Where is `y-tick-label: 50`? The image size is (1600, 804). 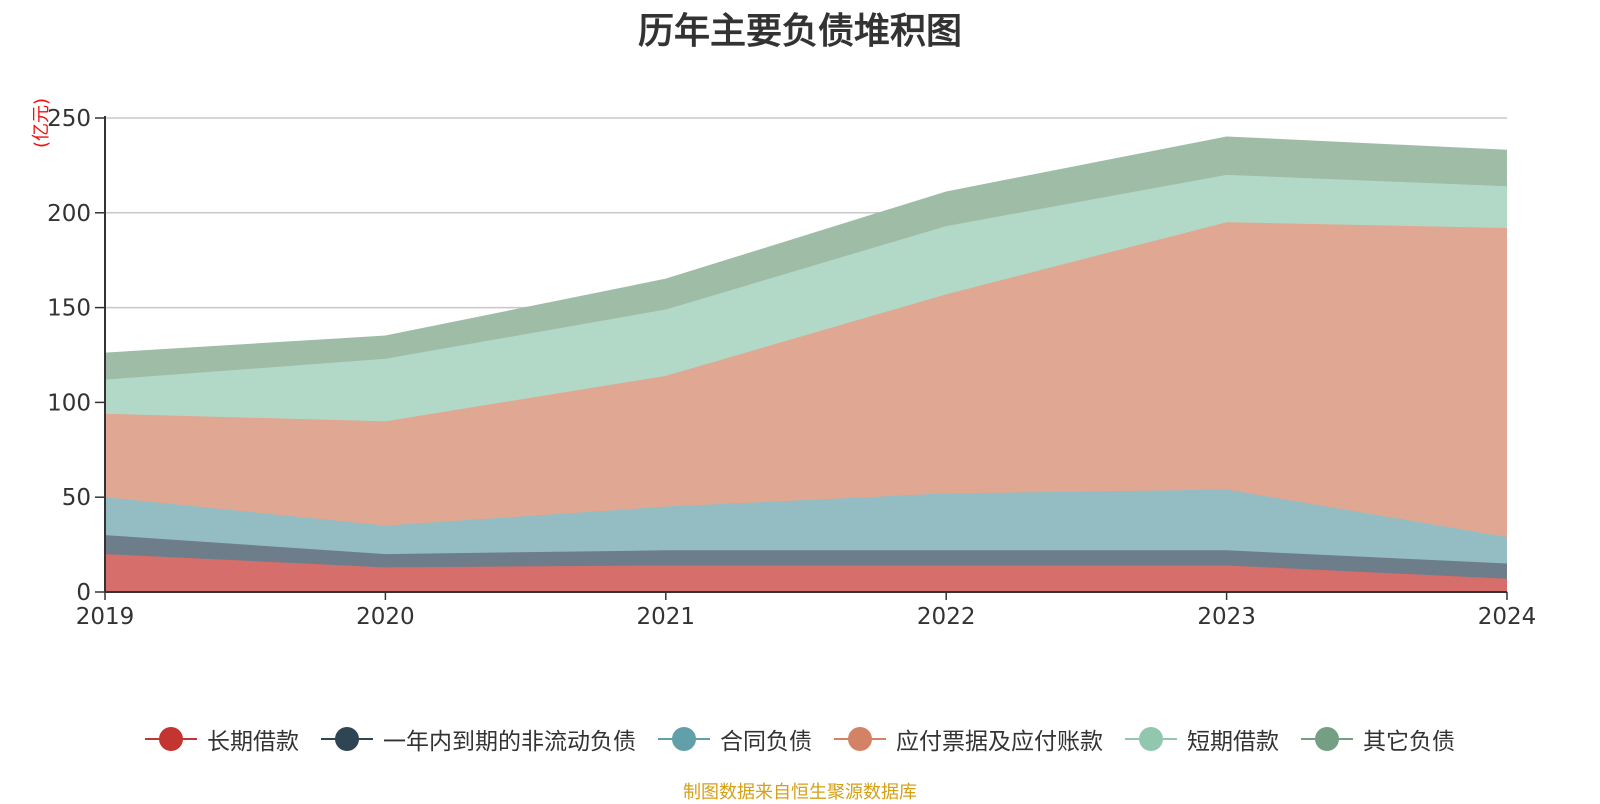
y-tick-label: 50 is located at coordinates (76, 498).